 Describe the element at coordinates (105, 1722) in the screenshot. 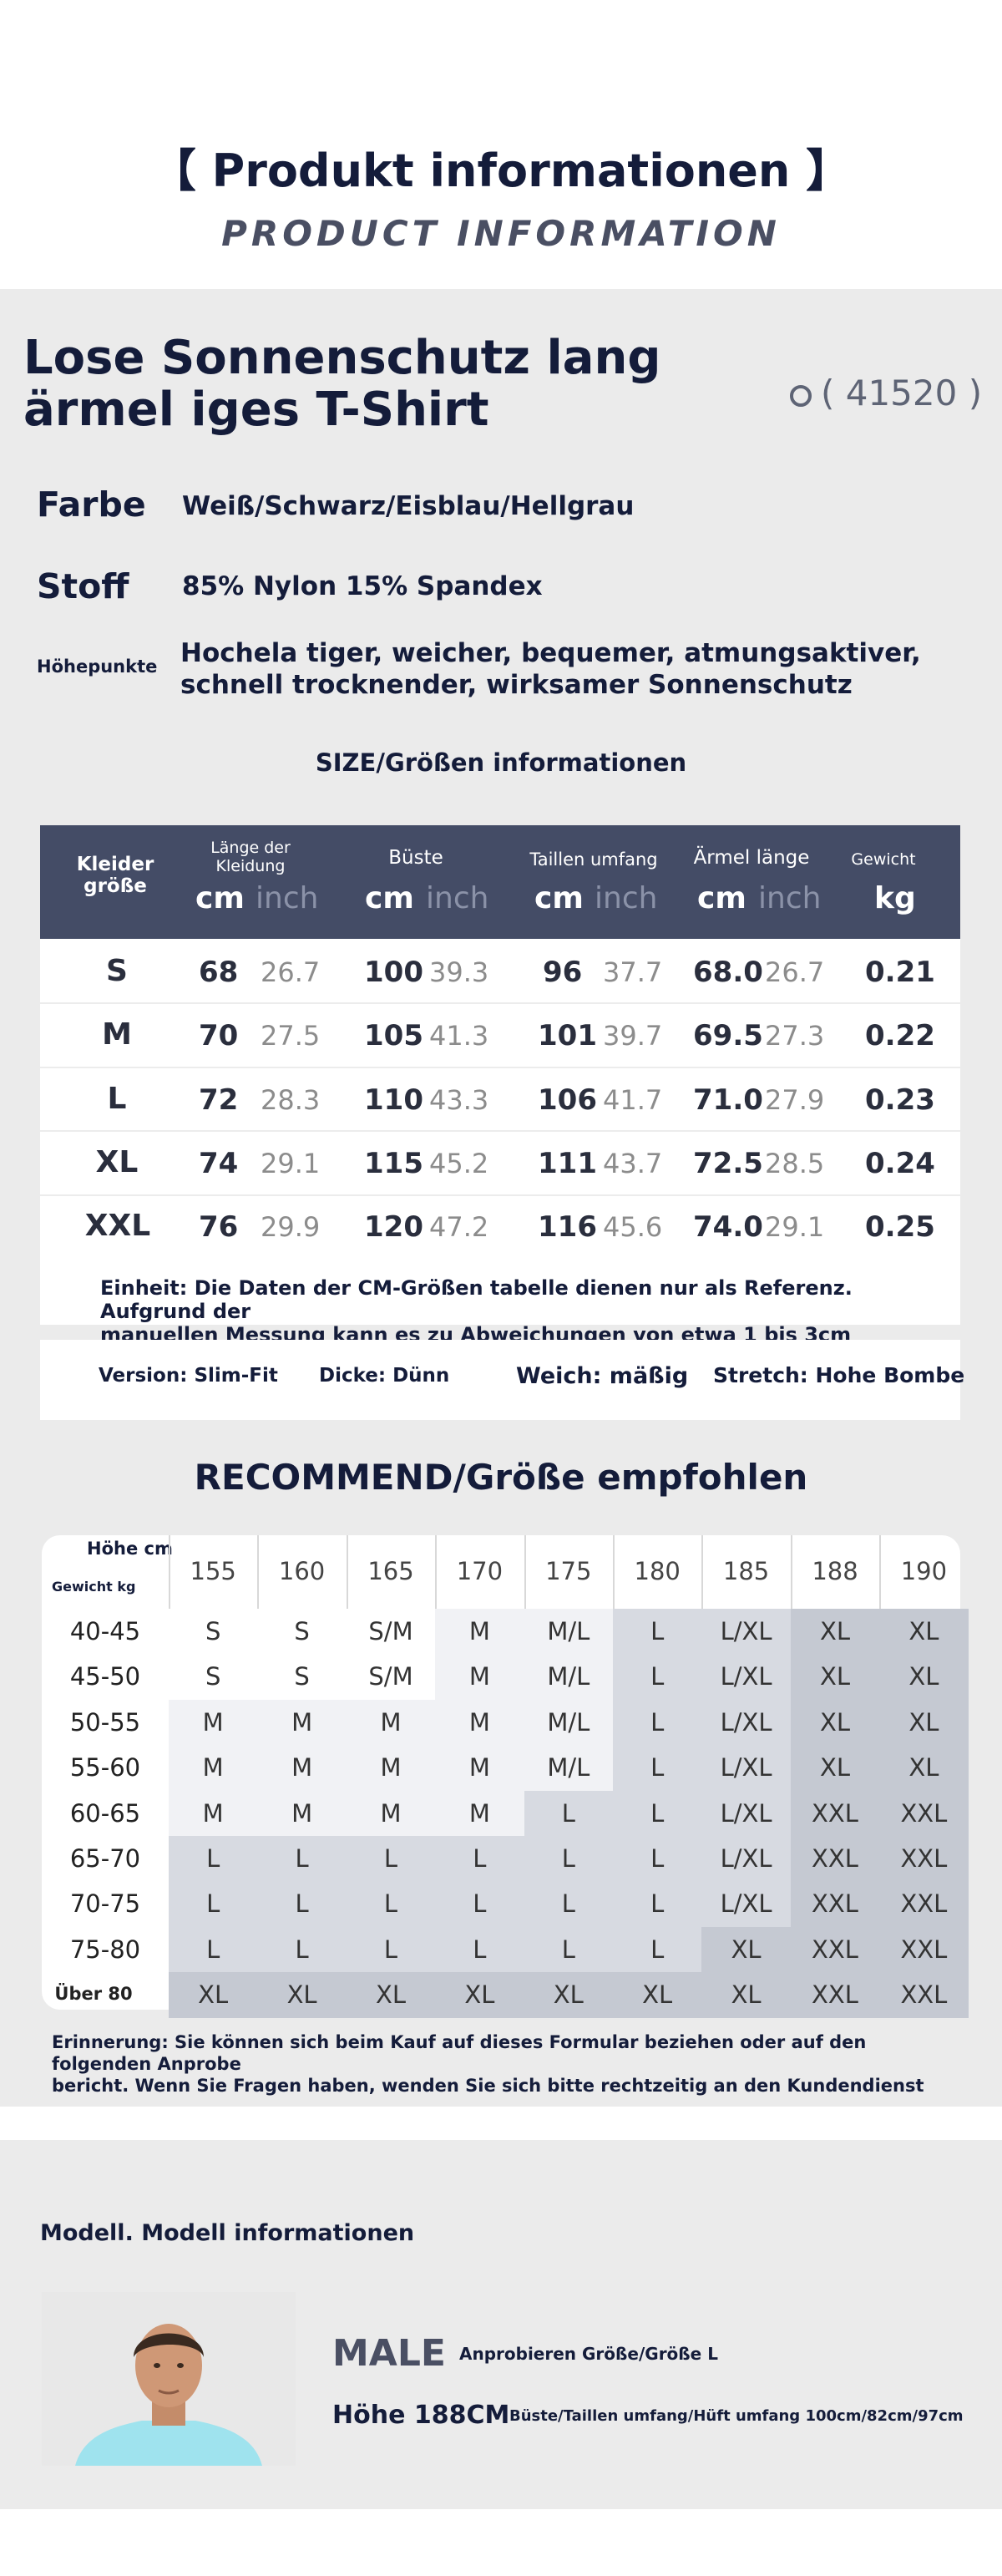

I see `weight-row-label: 50-55` at that location.